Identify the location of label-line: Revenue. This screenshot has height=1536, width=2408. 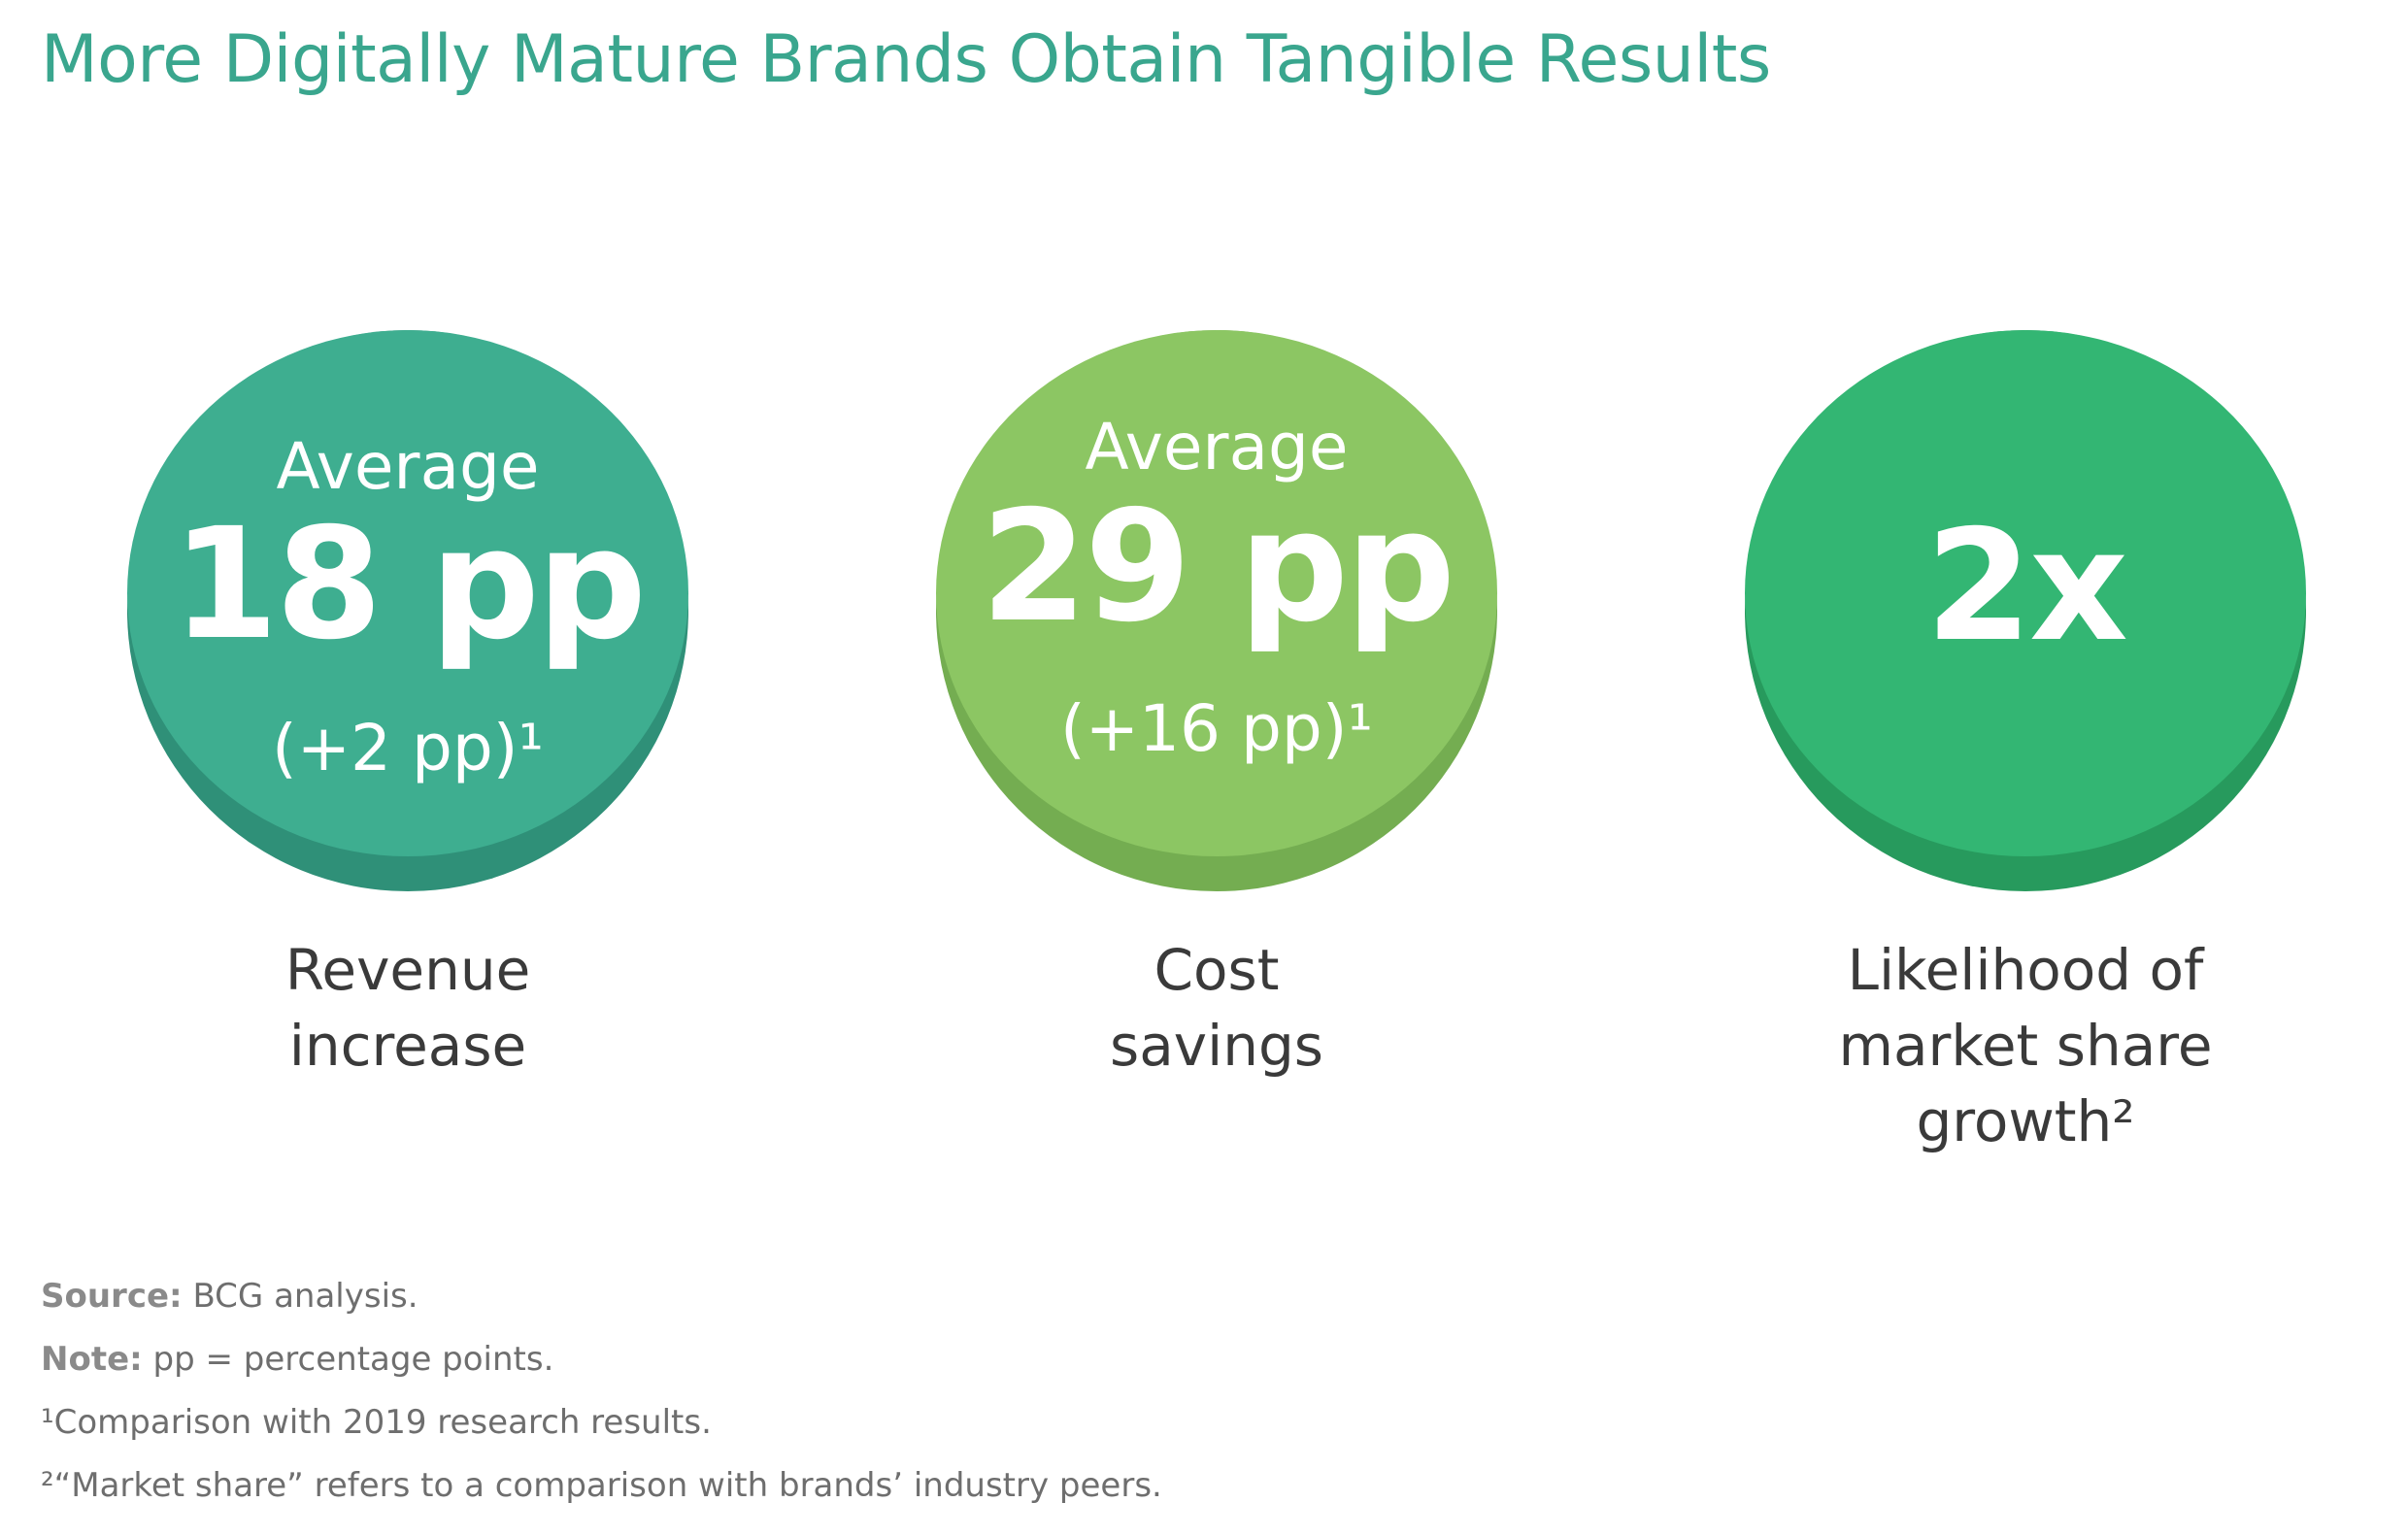
(407, 970).